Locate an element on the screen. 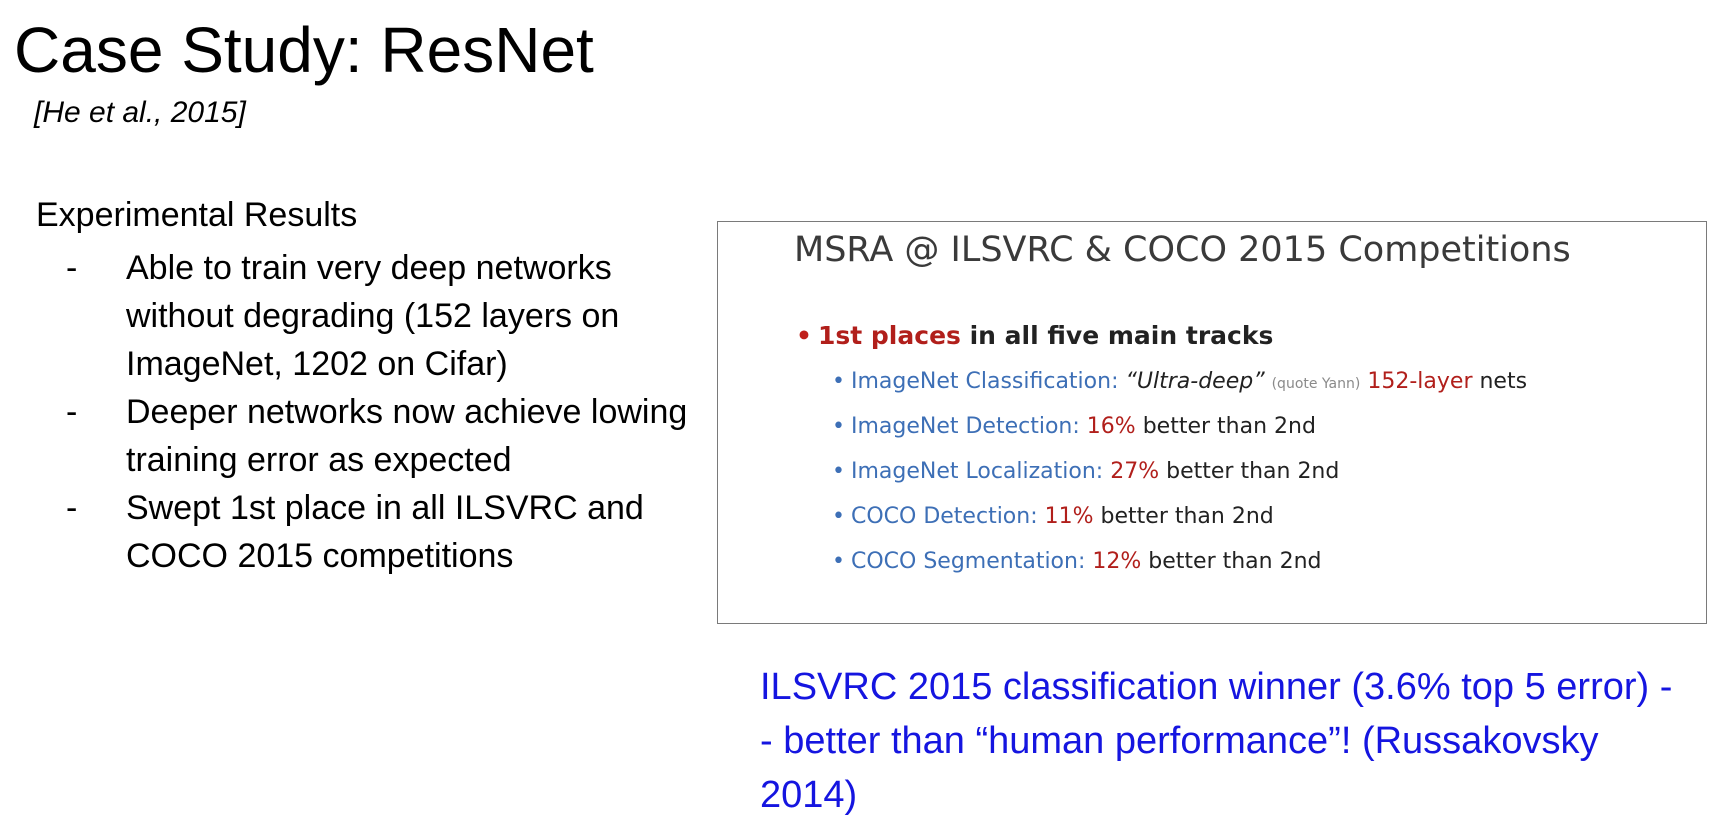 Image resolution: width=1716 pixels, height=824 pixels. track-item: • ImageNet Detection: 16% better than 2nd is located at coordinates (1179, 436).